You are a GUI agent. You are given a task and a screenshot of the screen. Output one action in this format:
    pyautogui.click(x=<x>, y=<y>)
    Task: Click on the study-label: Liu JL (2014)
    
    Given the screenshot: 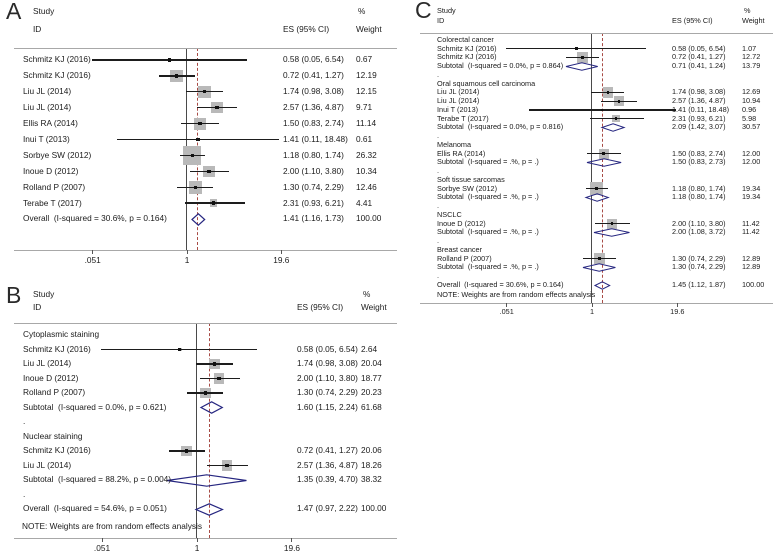 What is the action you would take?
    pyautogui.click(x=458, y=92)
    